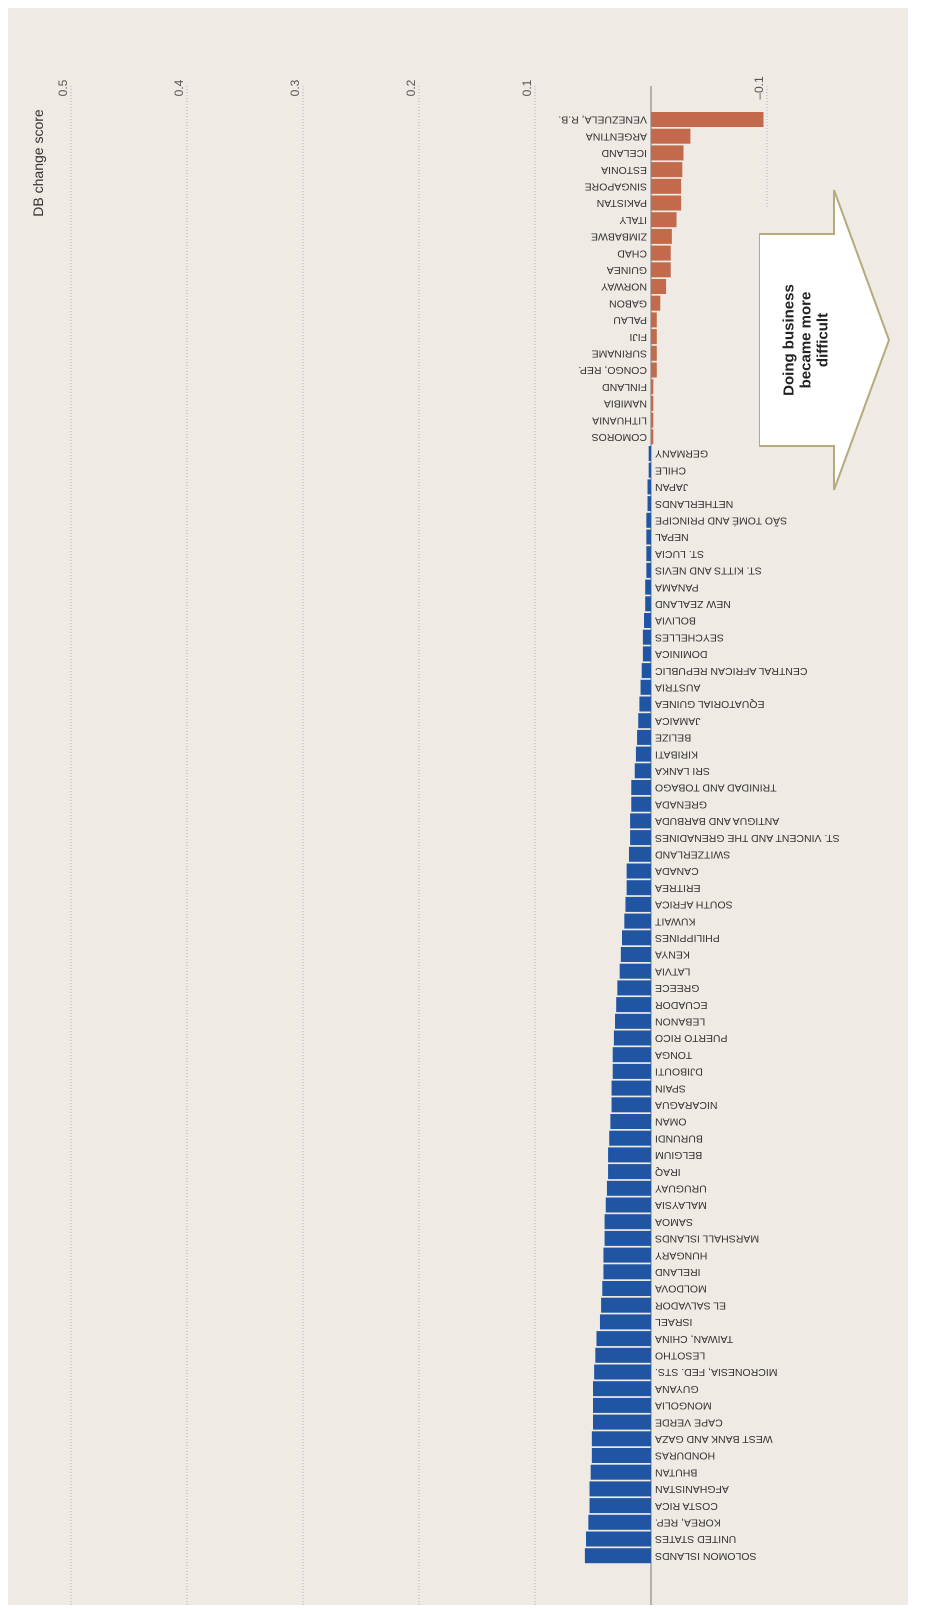 The width and height of the screenshot is (930, 1610). Describe the element at coordinates (693, 855) in the screenshot. I see `category-label: SWITZERLAND` at that location.